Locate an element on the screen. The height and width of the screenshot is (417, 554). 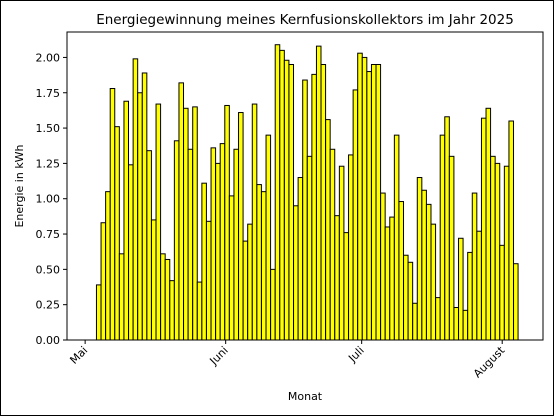
x-axis-label: Monat is located at coordinates (305, 396).